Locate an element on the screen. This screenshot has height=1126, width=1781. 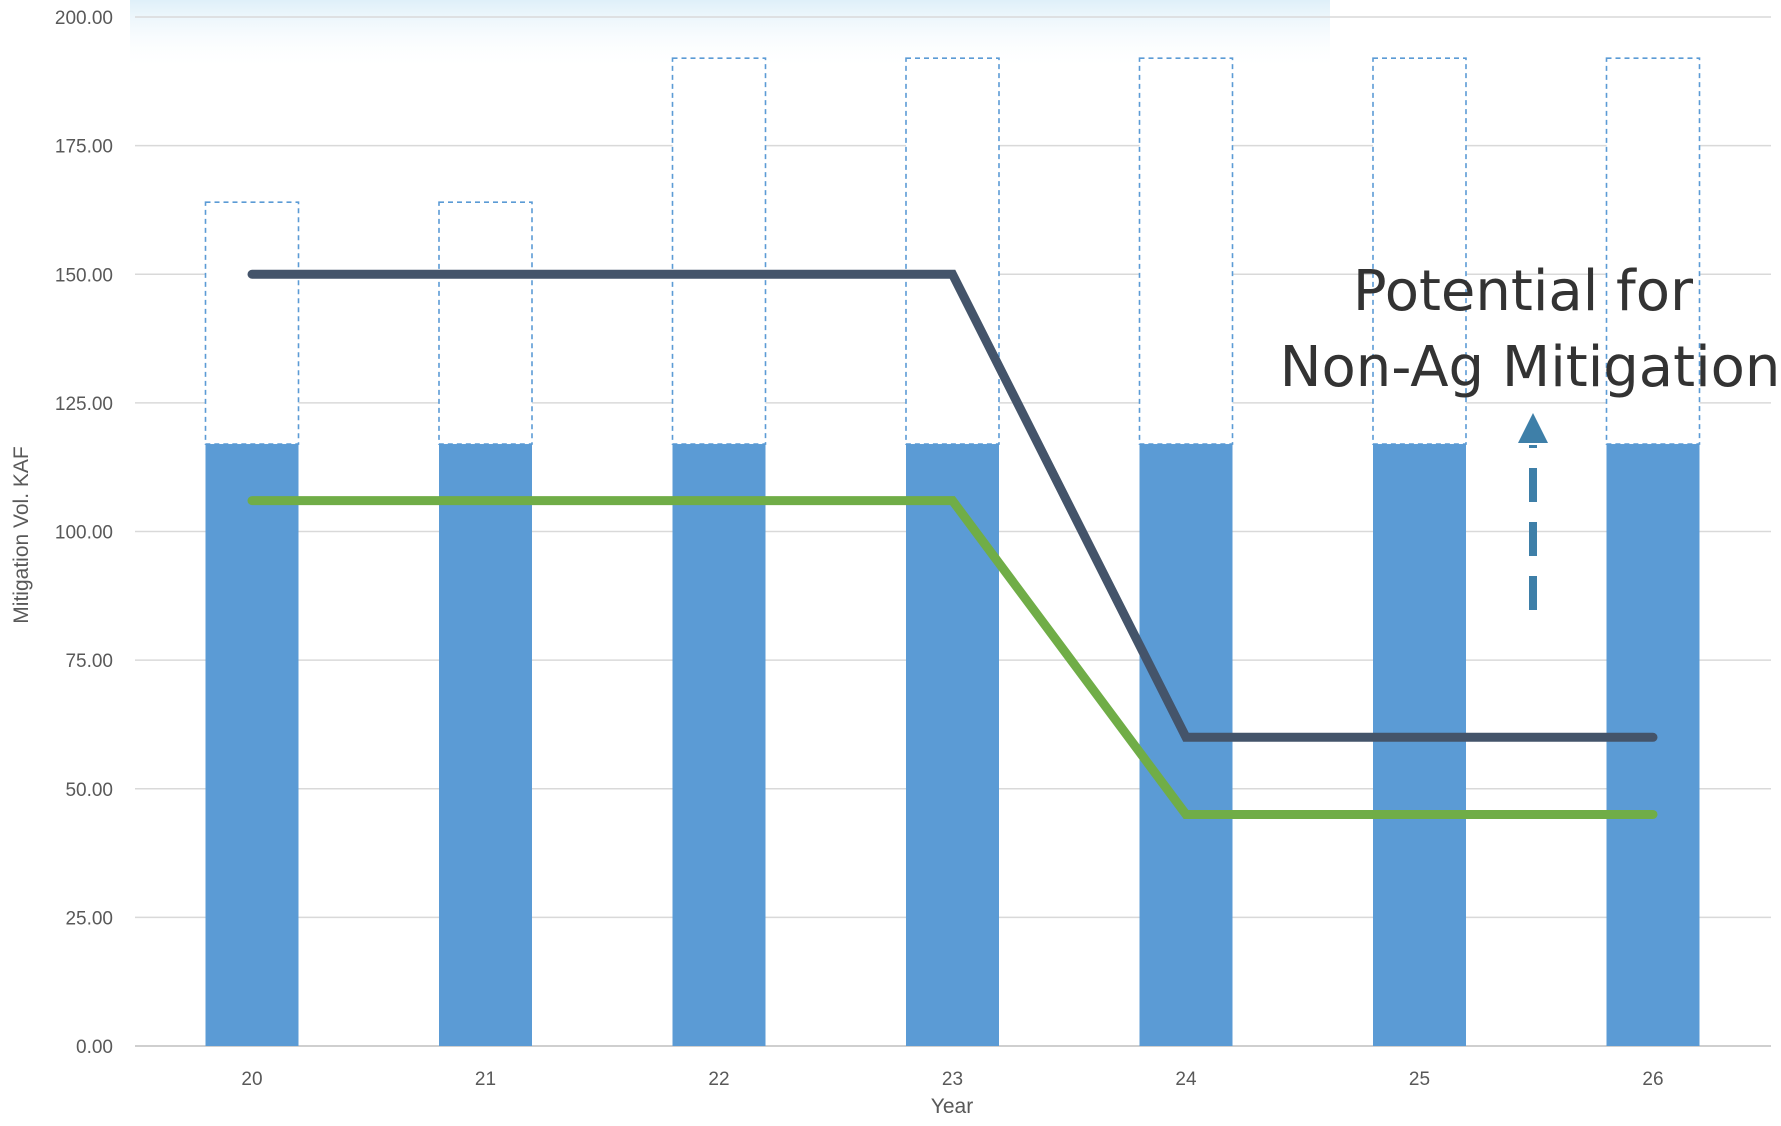
y-tick-label: 0.00 is located at coordinates (94, 1047).